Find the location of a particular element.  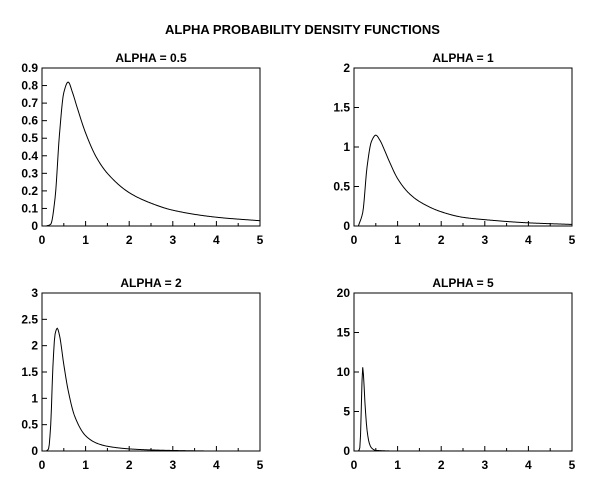

panel-title: ALPHA = 2 is located at coordinates (151, 283).